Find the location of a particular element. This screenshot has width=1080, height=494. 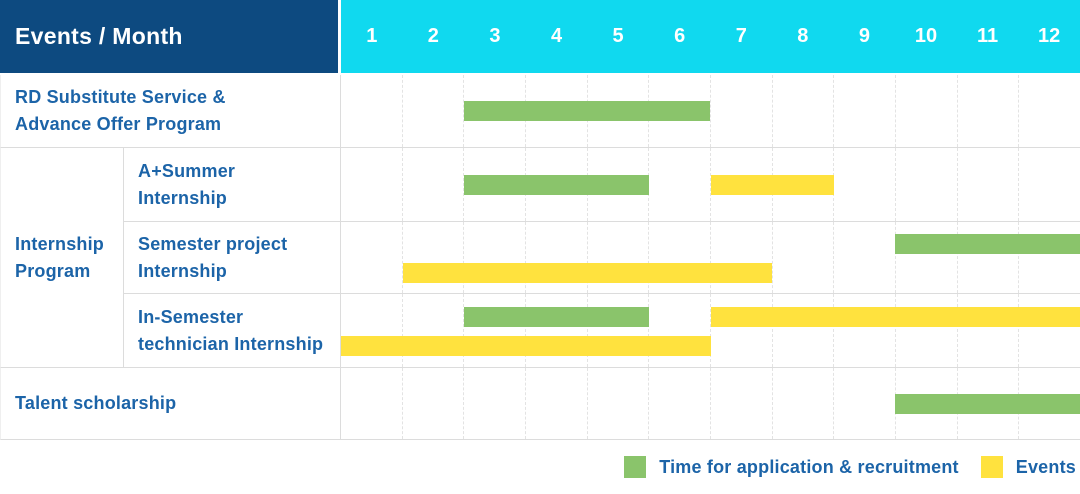

legend-item-event: Events is located at coordinates (1028, 467).